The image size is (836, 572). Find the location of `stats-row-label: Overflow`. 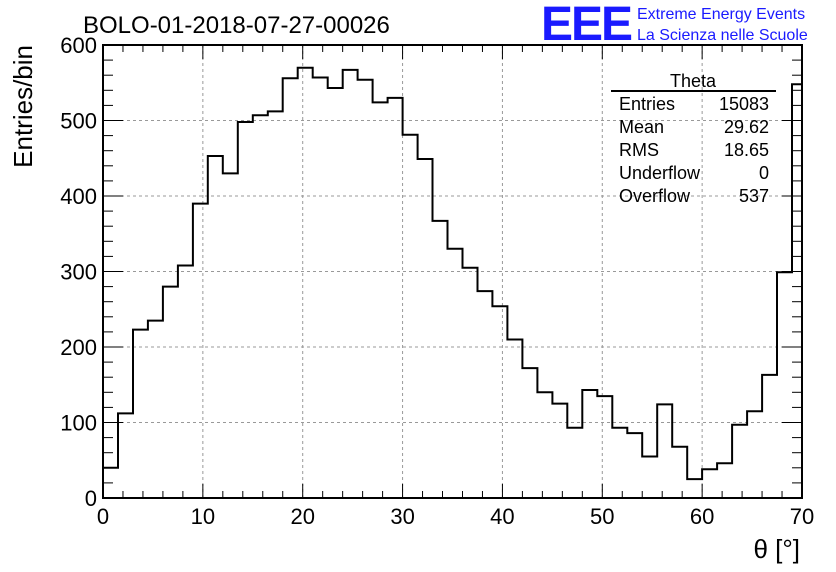

stats-row-label: Overflow is located at coordinates (655, 196).